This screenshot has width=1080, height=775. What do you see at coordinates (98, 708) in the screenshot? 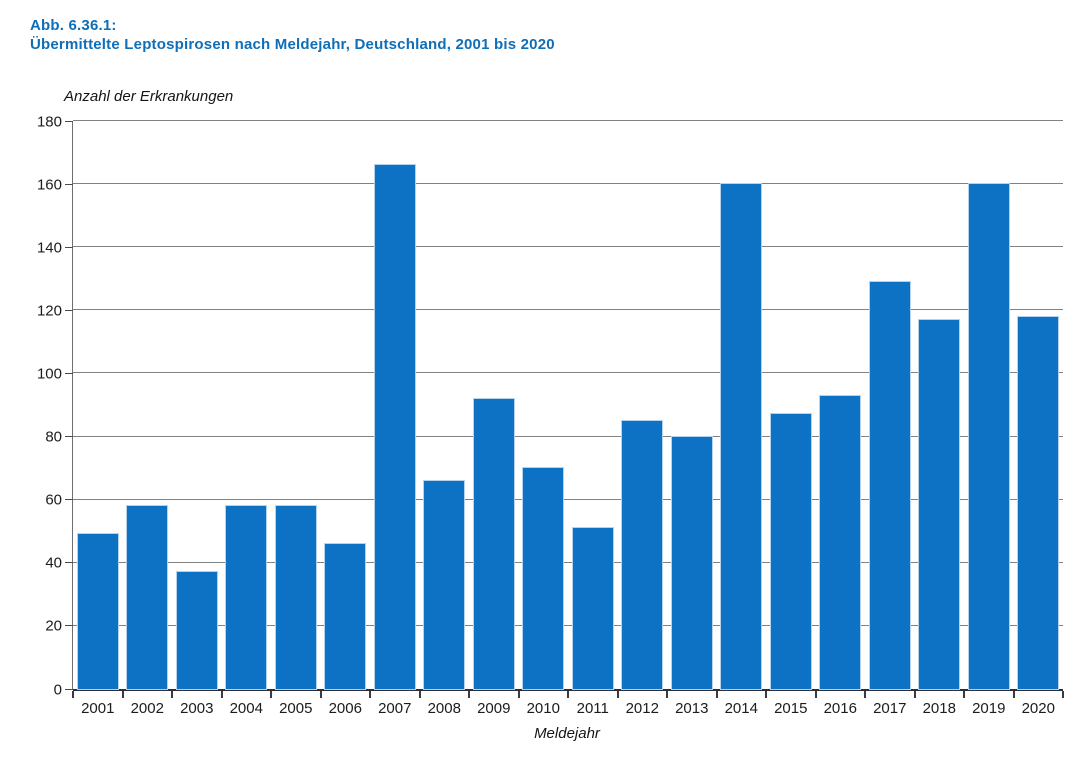
I see `x-tick-label-2001: 2001` at bounding box center [98, 708].